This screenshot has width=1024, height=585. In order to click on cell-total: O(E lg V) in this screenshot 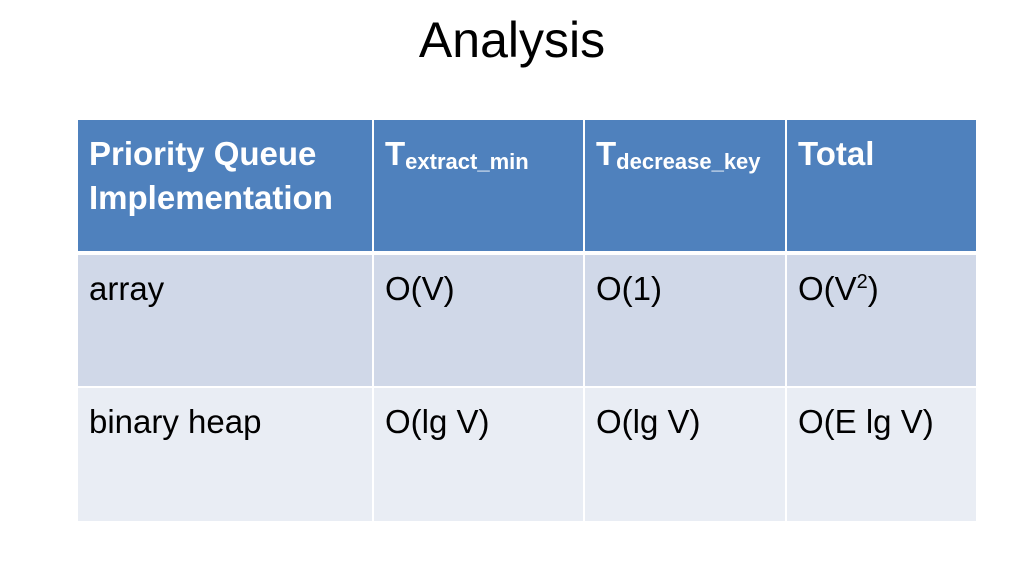, I will do `click(880, 453)`.